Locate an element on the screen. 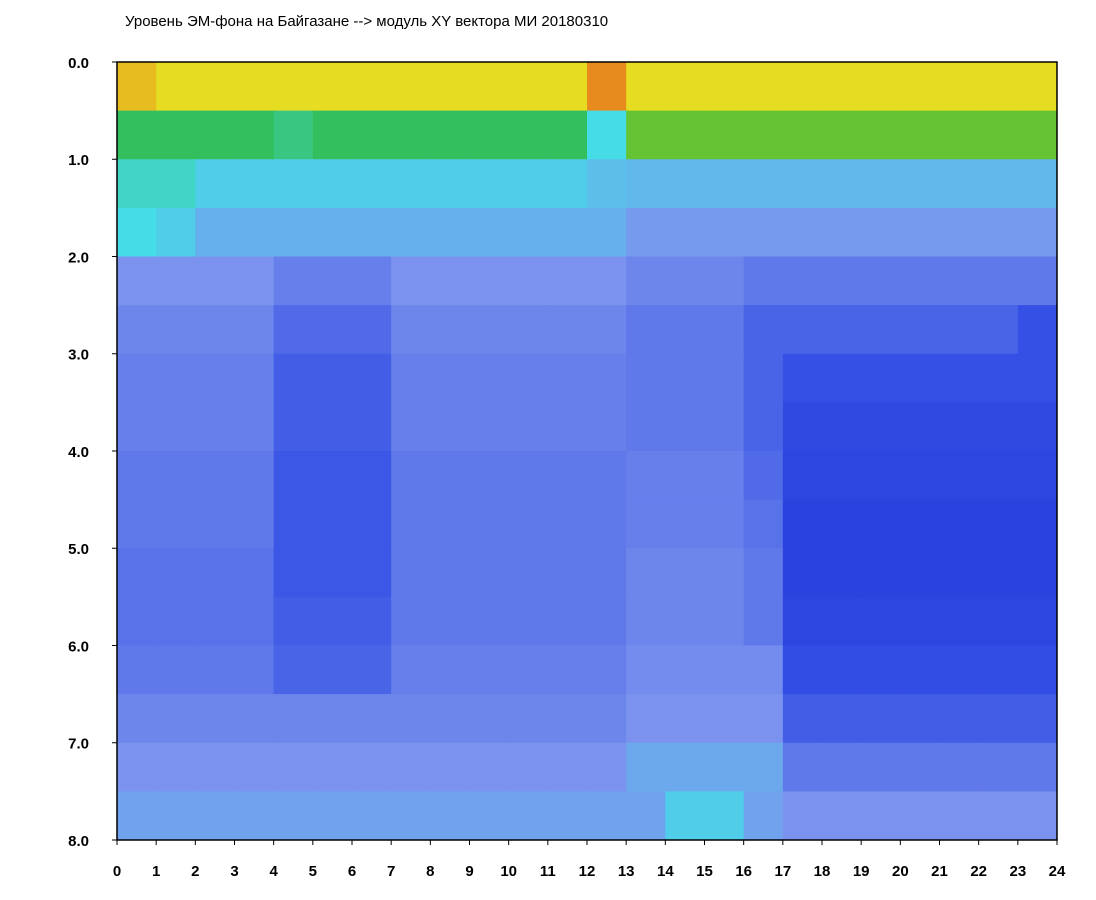 The width and height of the screenshot is (1096, 900). x-tick-label: 23 is located at coordinates (1017, 871).